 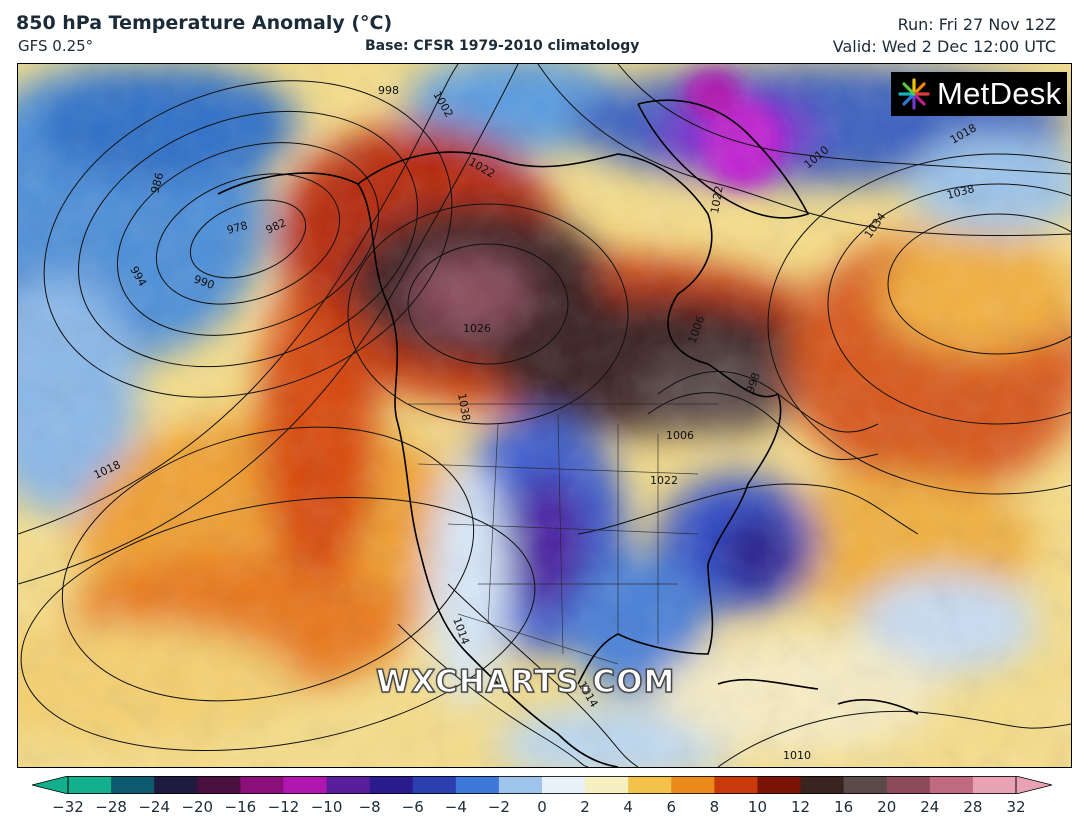 I want to click on colorbar-tick-label: 24, so click(x=930, y=807).